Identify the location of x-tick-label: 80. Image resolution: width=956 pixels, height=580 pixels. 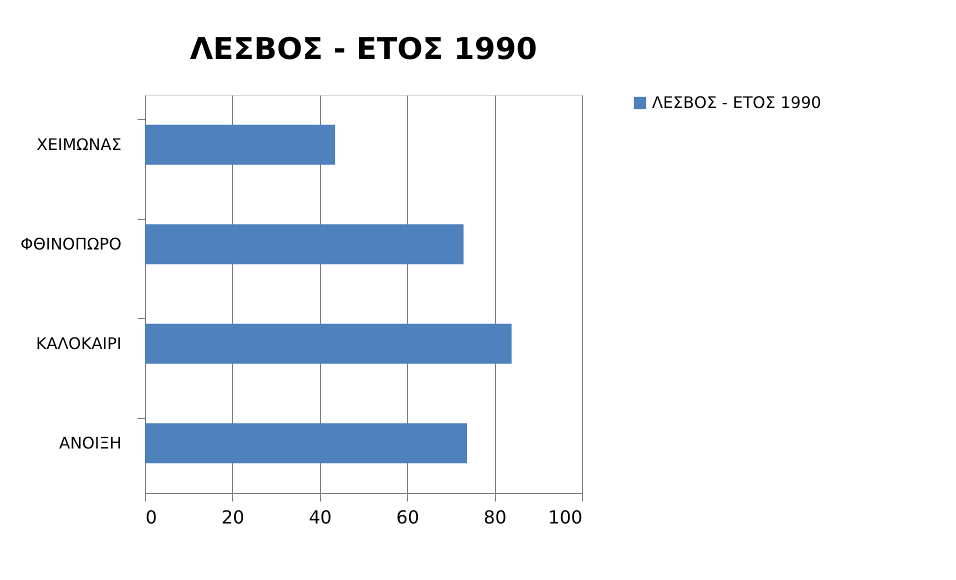
(495, 518).